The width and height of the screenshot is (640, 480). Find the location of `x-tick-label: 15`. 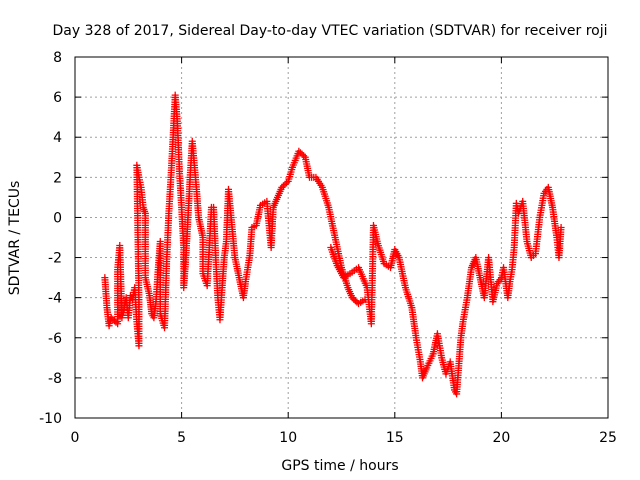

x-tick-label: 15 is located at coordinates (395, 438).